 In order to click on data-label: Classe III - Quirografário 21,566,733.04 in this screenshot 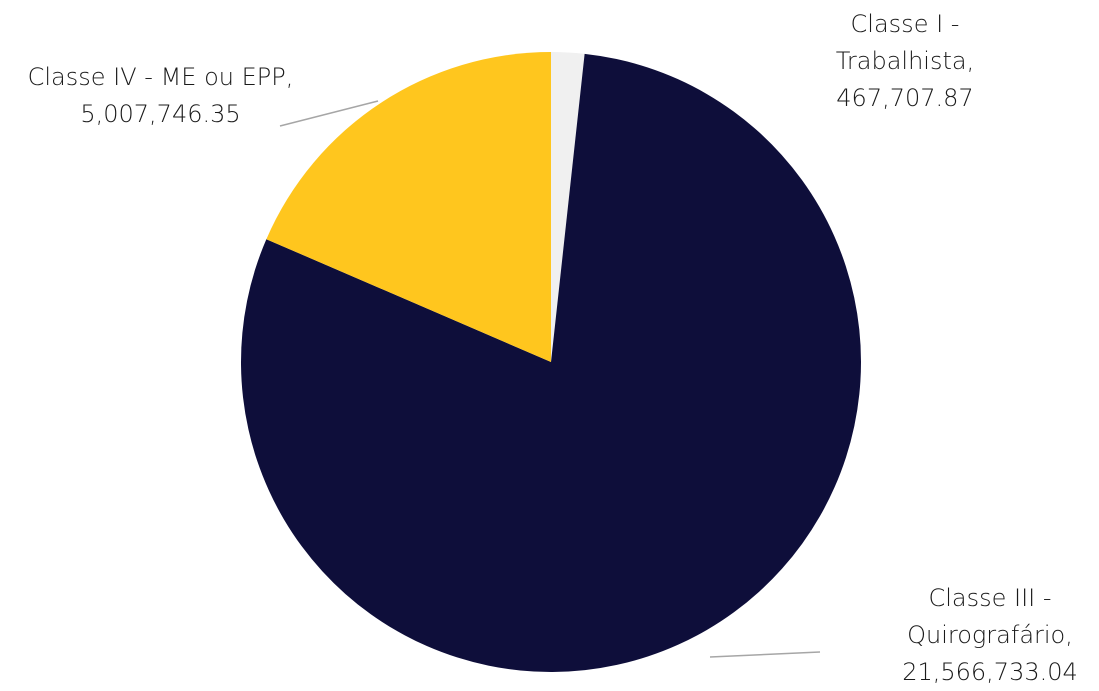, I will do `click(990, 635)`.